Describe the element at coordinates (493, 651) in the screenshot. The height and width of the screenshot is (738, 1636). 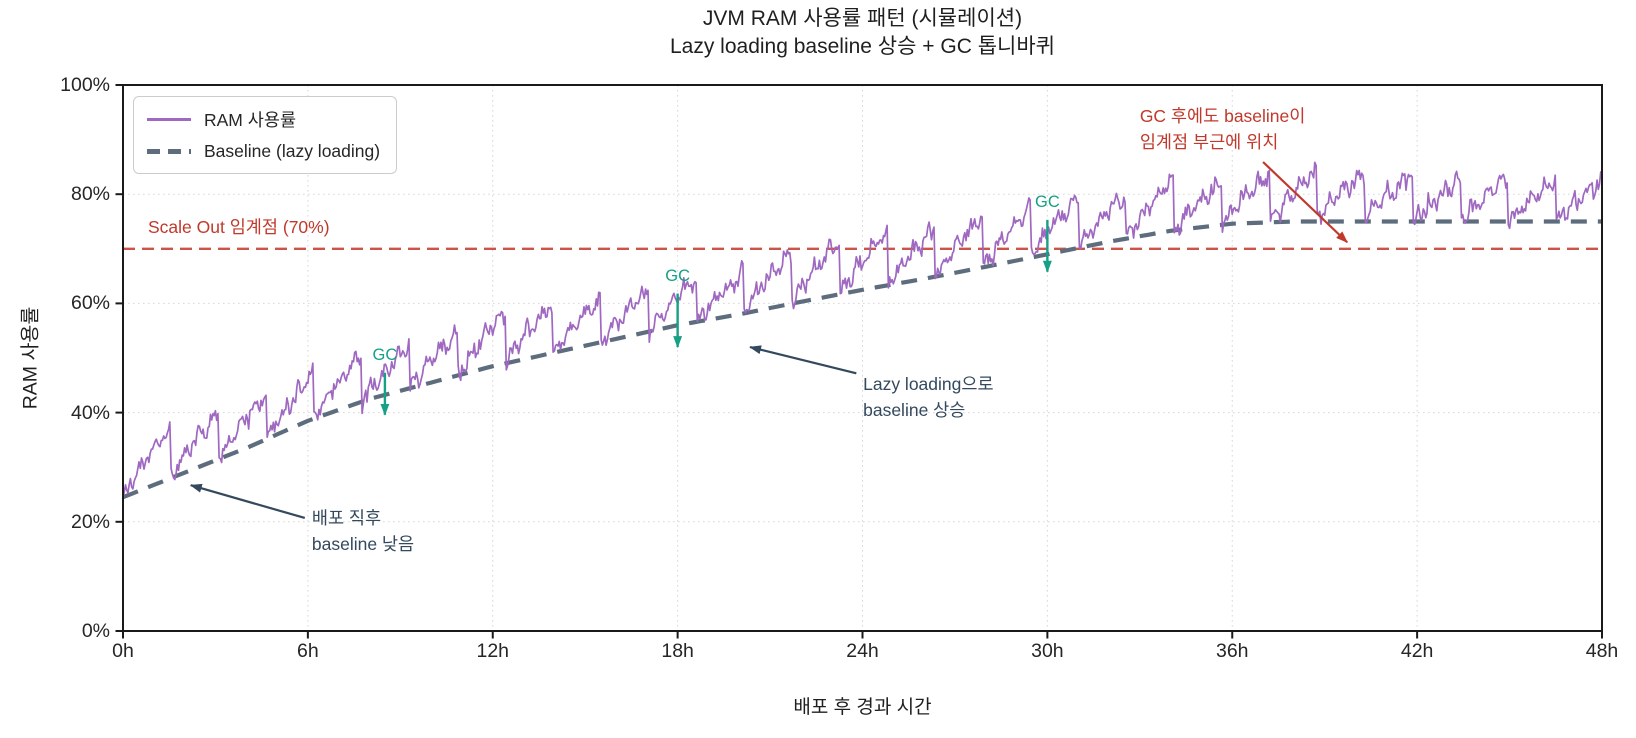
I see `x-tick-label: 12h` at that location.